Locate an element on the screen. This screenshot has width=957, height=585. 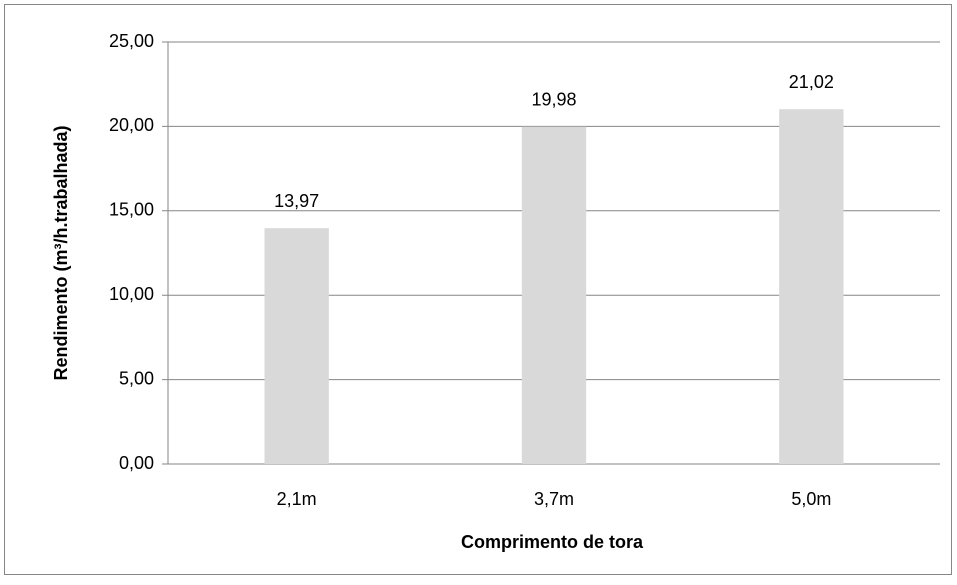
x-tick-label: 3,7m is located at coordinates (554, 499).